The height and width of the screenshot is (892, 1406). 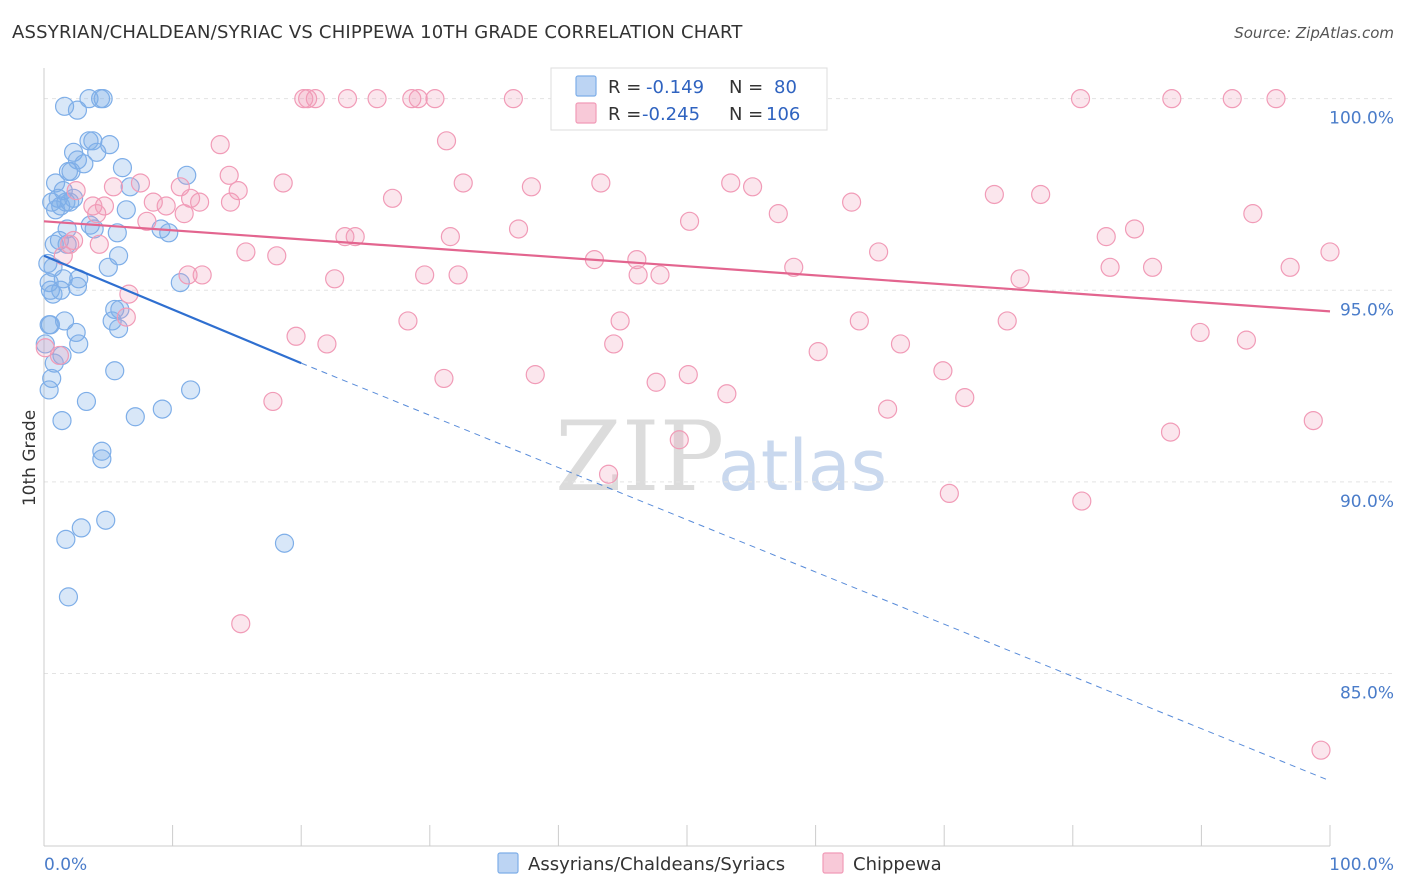 I want to click on legend-n-label-assyrians: N =, so click(x=746, y=87).